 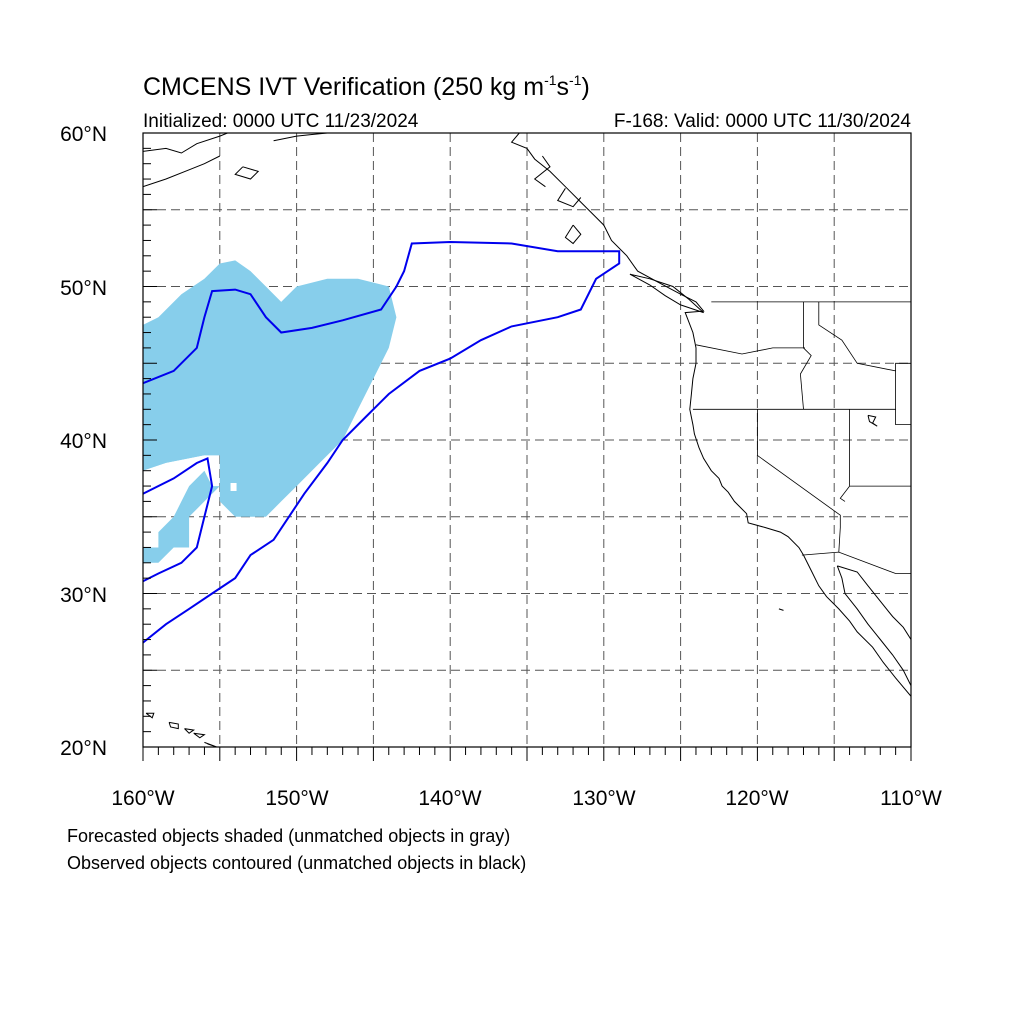 I want to click on lon-label-160w: 160°W, so click(x=143, y=798).